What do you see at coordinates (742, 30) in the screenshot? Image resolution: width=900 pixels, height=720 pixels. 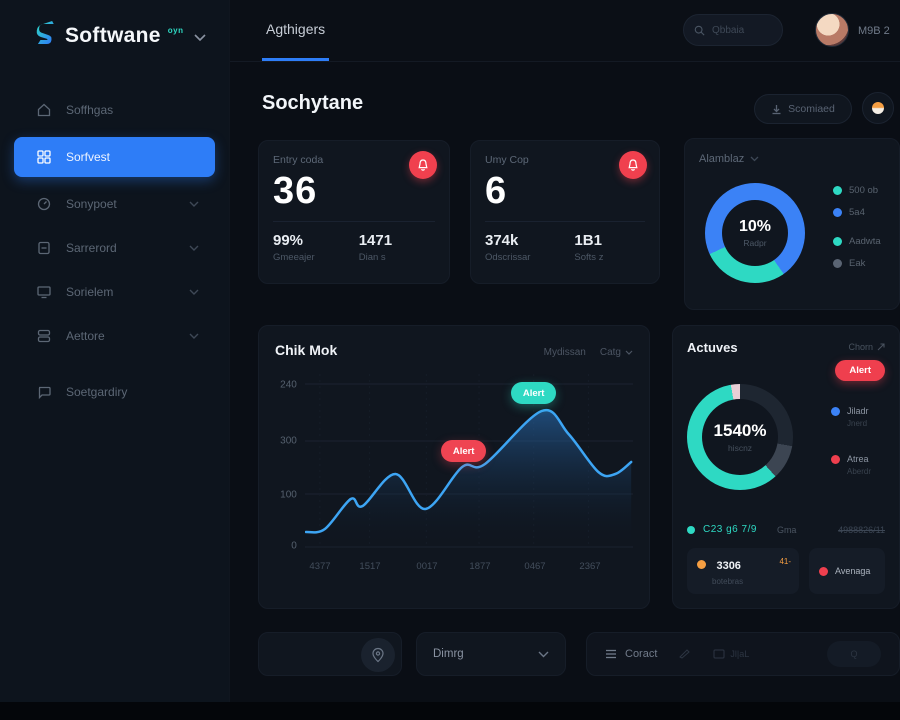 I see `search-input` at bounding box center [742, 30].